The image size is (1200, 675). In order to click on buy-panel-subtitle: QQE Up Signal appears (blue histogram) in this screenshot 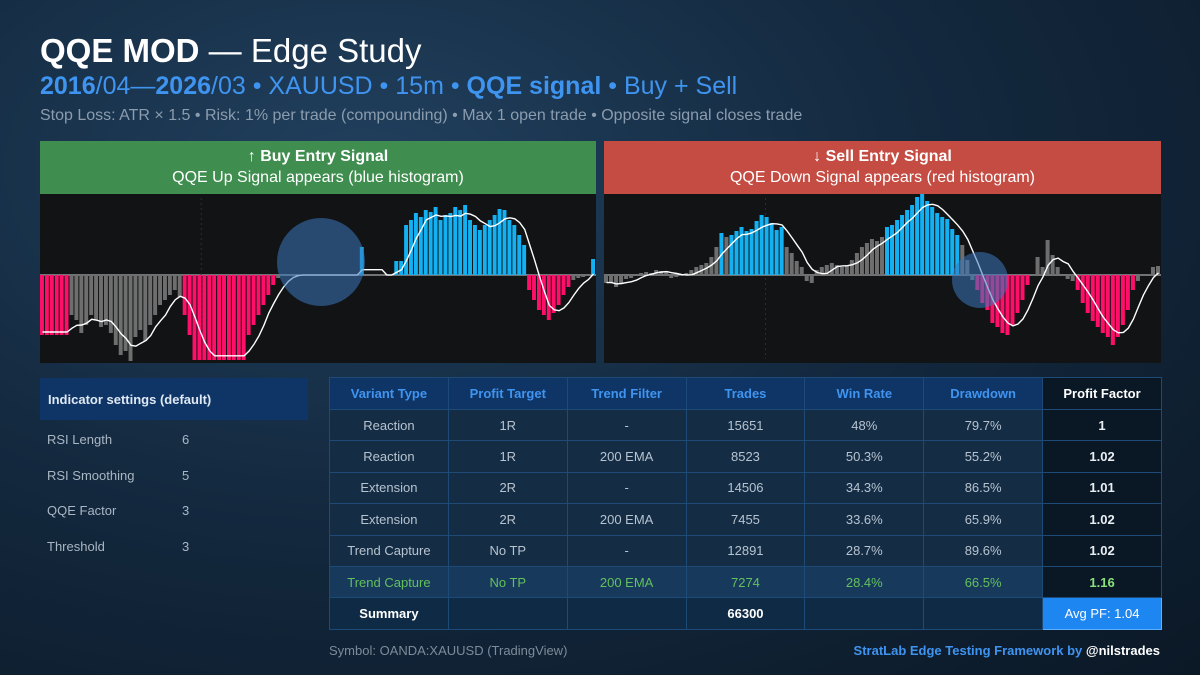, I will do `click(318, 177)`.